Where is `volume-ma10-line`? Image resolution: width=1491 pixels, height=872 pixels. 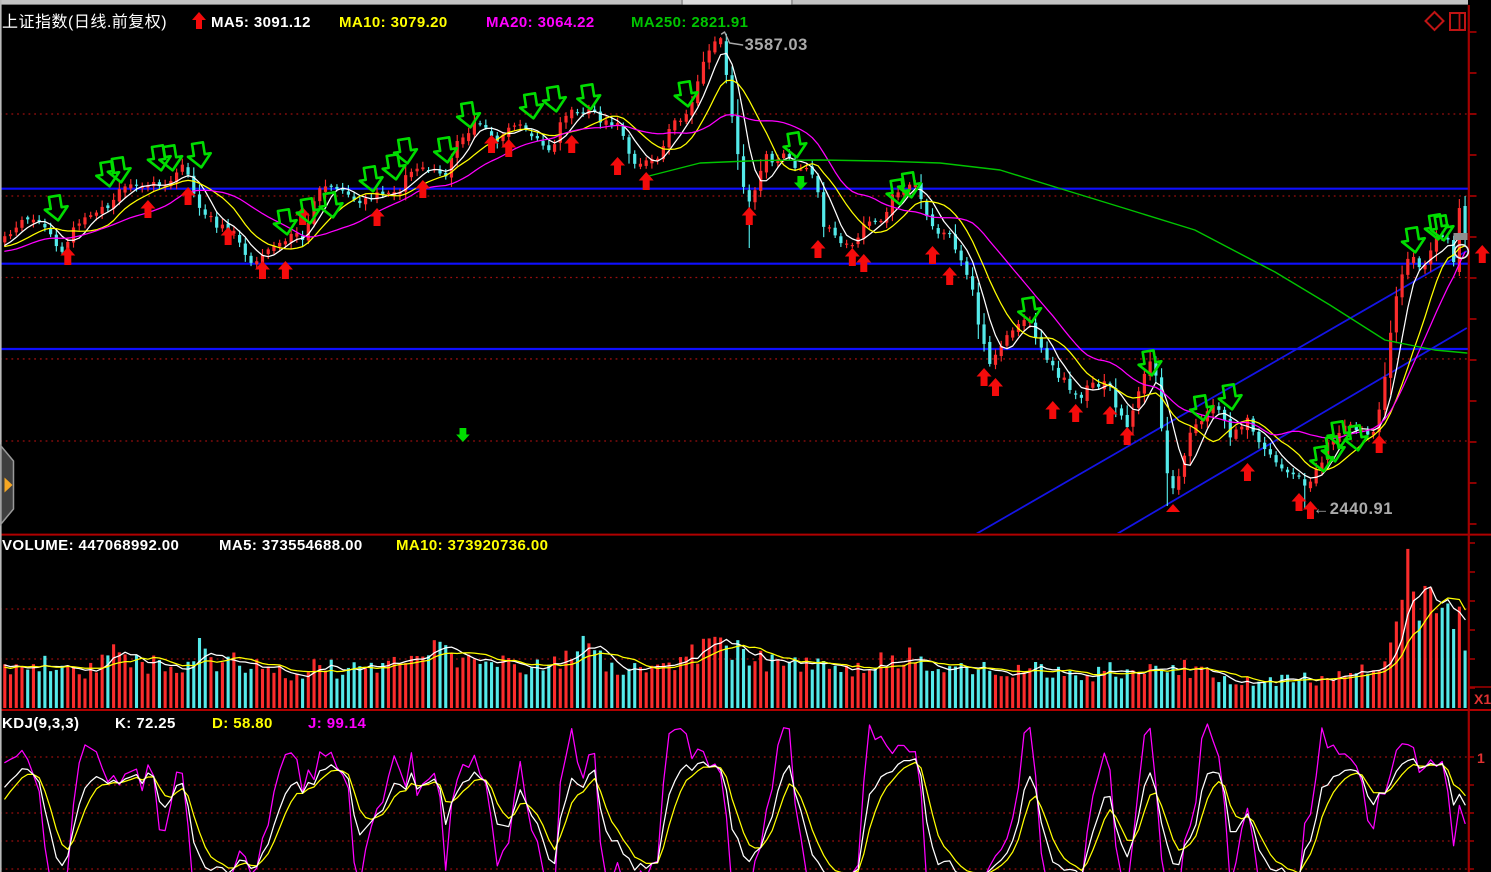 volume-ma10-line is located at coordinates (735, 640).